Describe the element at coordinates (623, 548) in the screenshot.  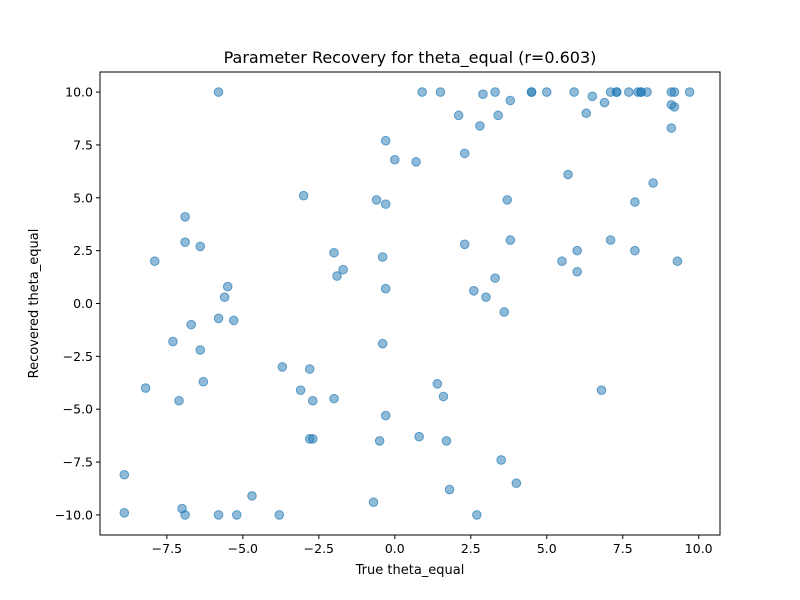
I see `x-tick-label: 7.5` at that location.